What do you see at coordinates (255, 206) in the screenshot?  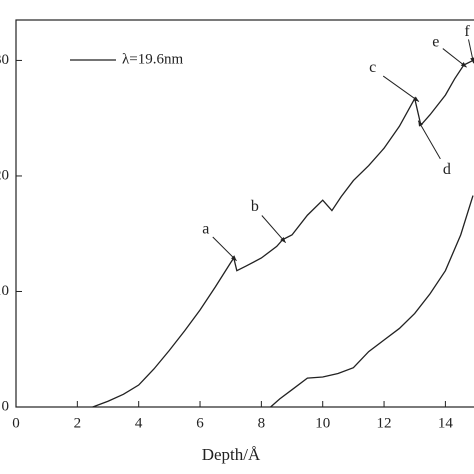 I see `annotation: b` at bounding box center [255, 206].